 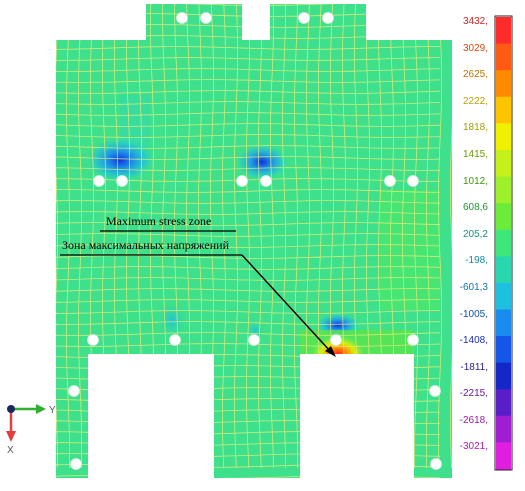 What do you see at coordinates (330, 400) in the screenshot?
I see `stress-zone-high` at bounding box center [330, 400].